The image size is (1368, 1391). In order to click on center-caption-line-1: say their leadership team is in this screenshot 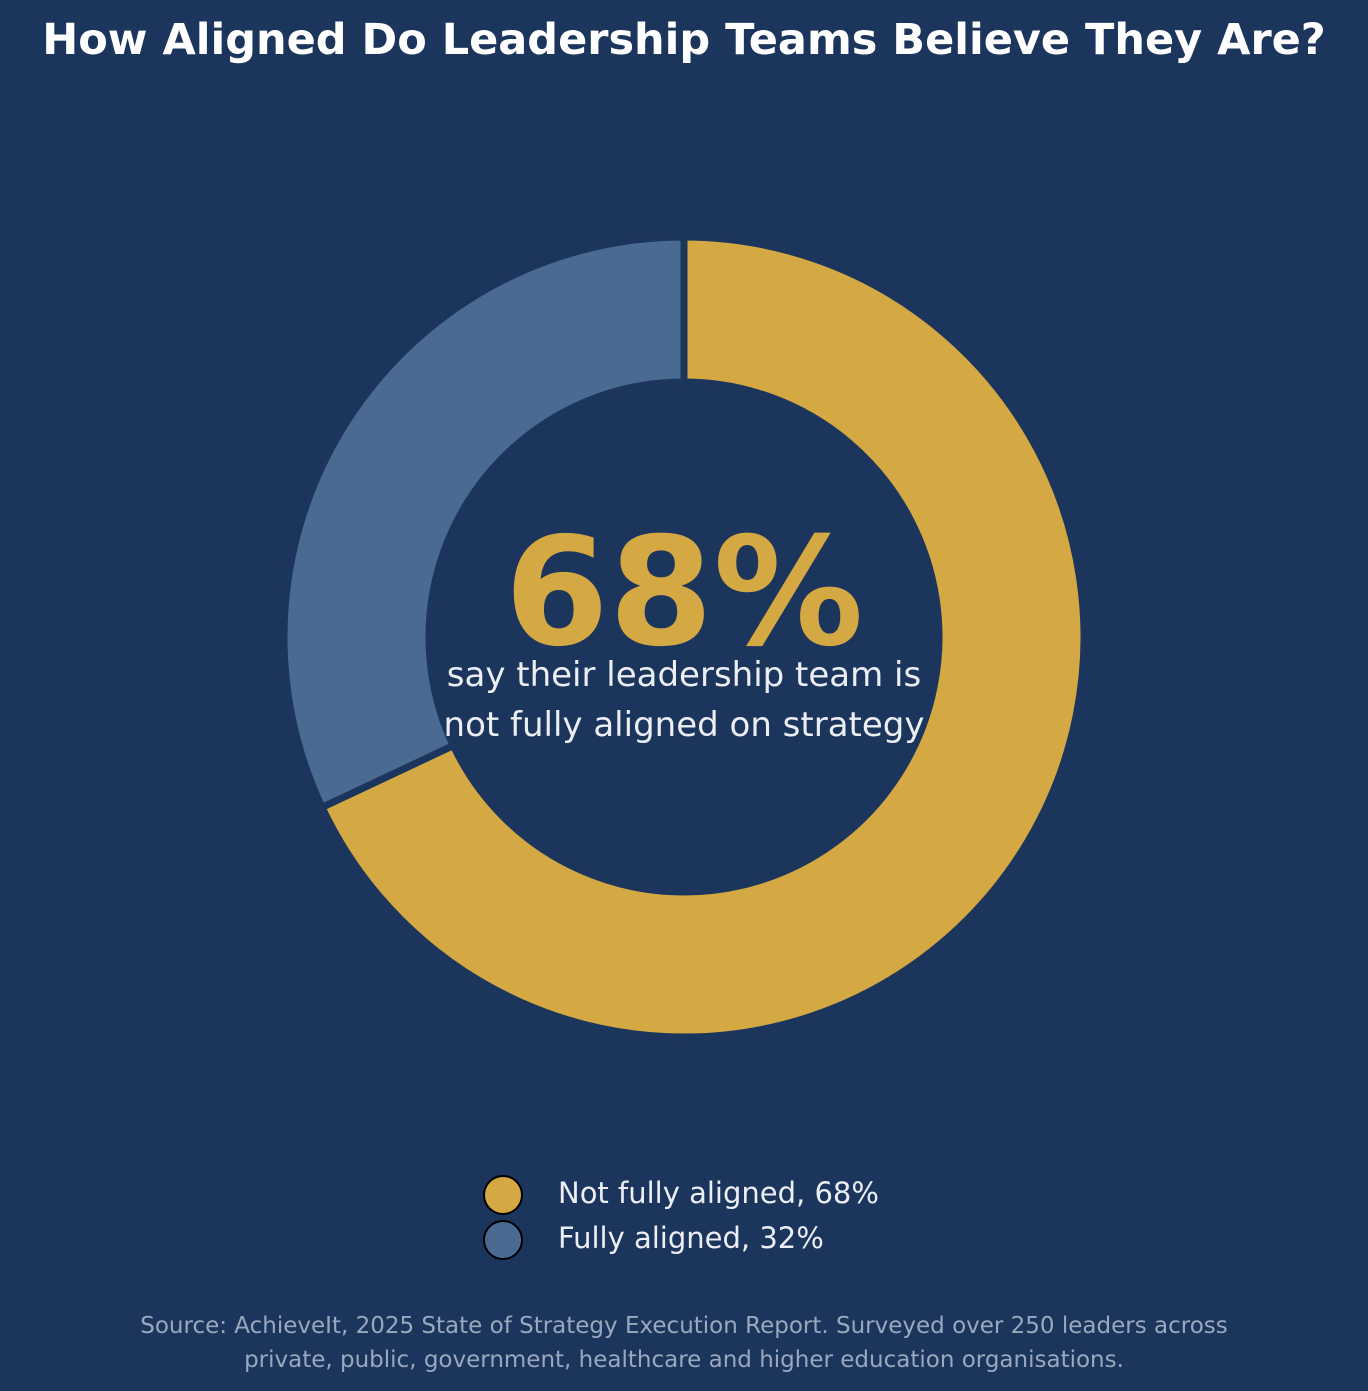, I will do `click(684, 675)`.